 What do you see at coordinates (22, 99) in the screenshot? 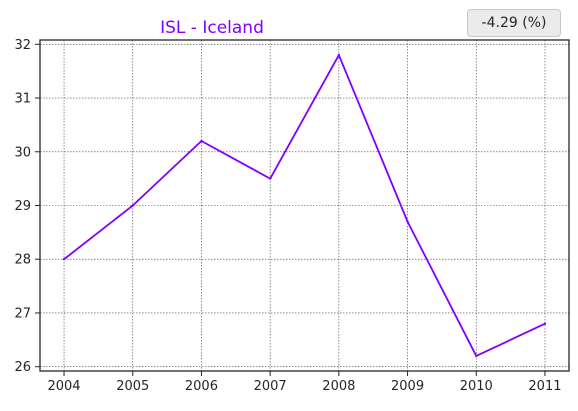
I see `y-tick-label: 31` at bounding box center [22, 99].